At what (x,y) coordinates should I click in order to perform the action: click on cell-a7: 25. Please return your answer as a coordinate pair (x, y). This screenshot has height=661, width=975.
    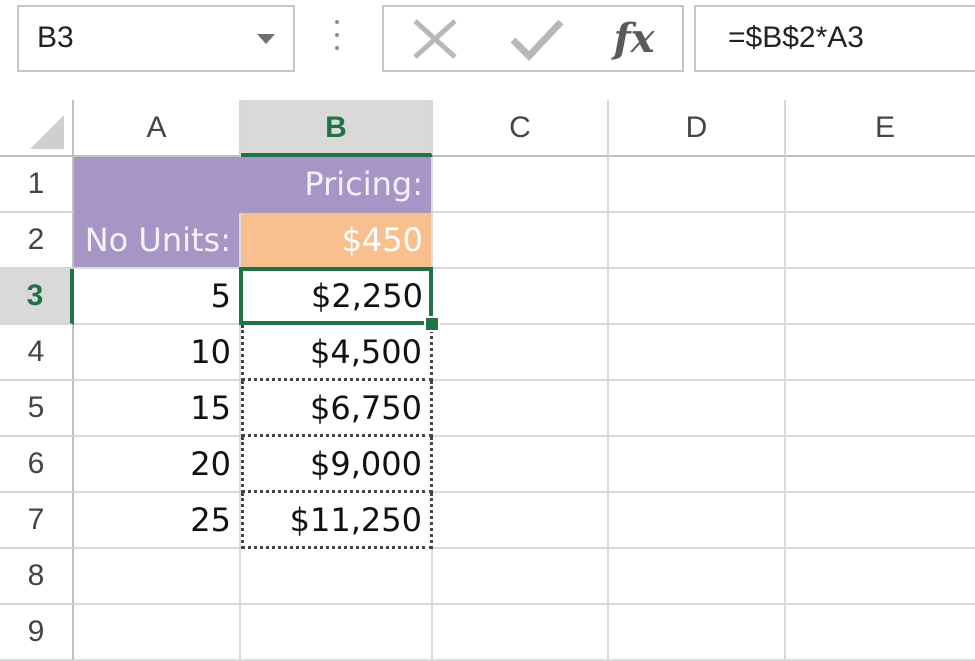
    Looking at the image, I should click on (157, 521).